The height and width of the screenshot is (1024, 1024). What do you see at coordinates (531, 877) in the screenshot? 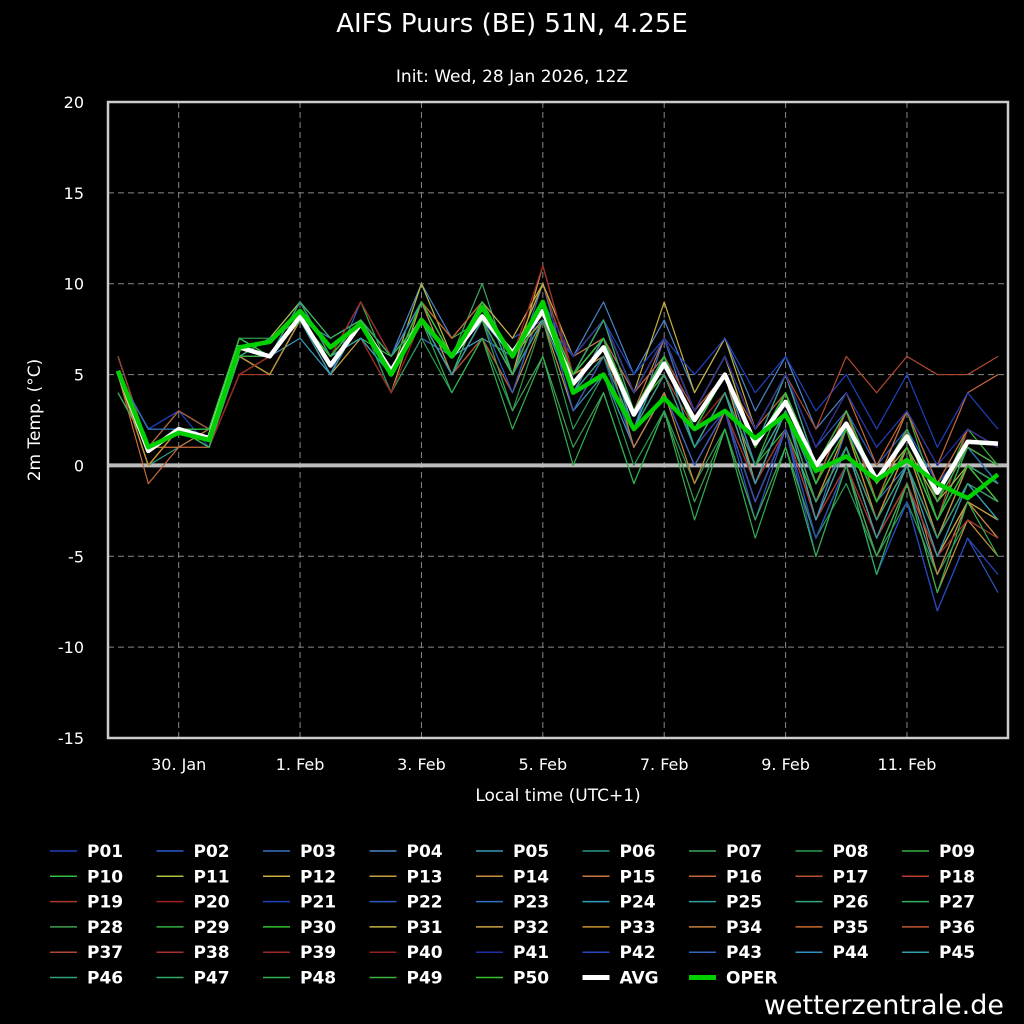
I see `legend-label: P14` at bounding box center [531, 877].